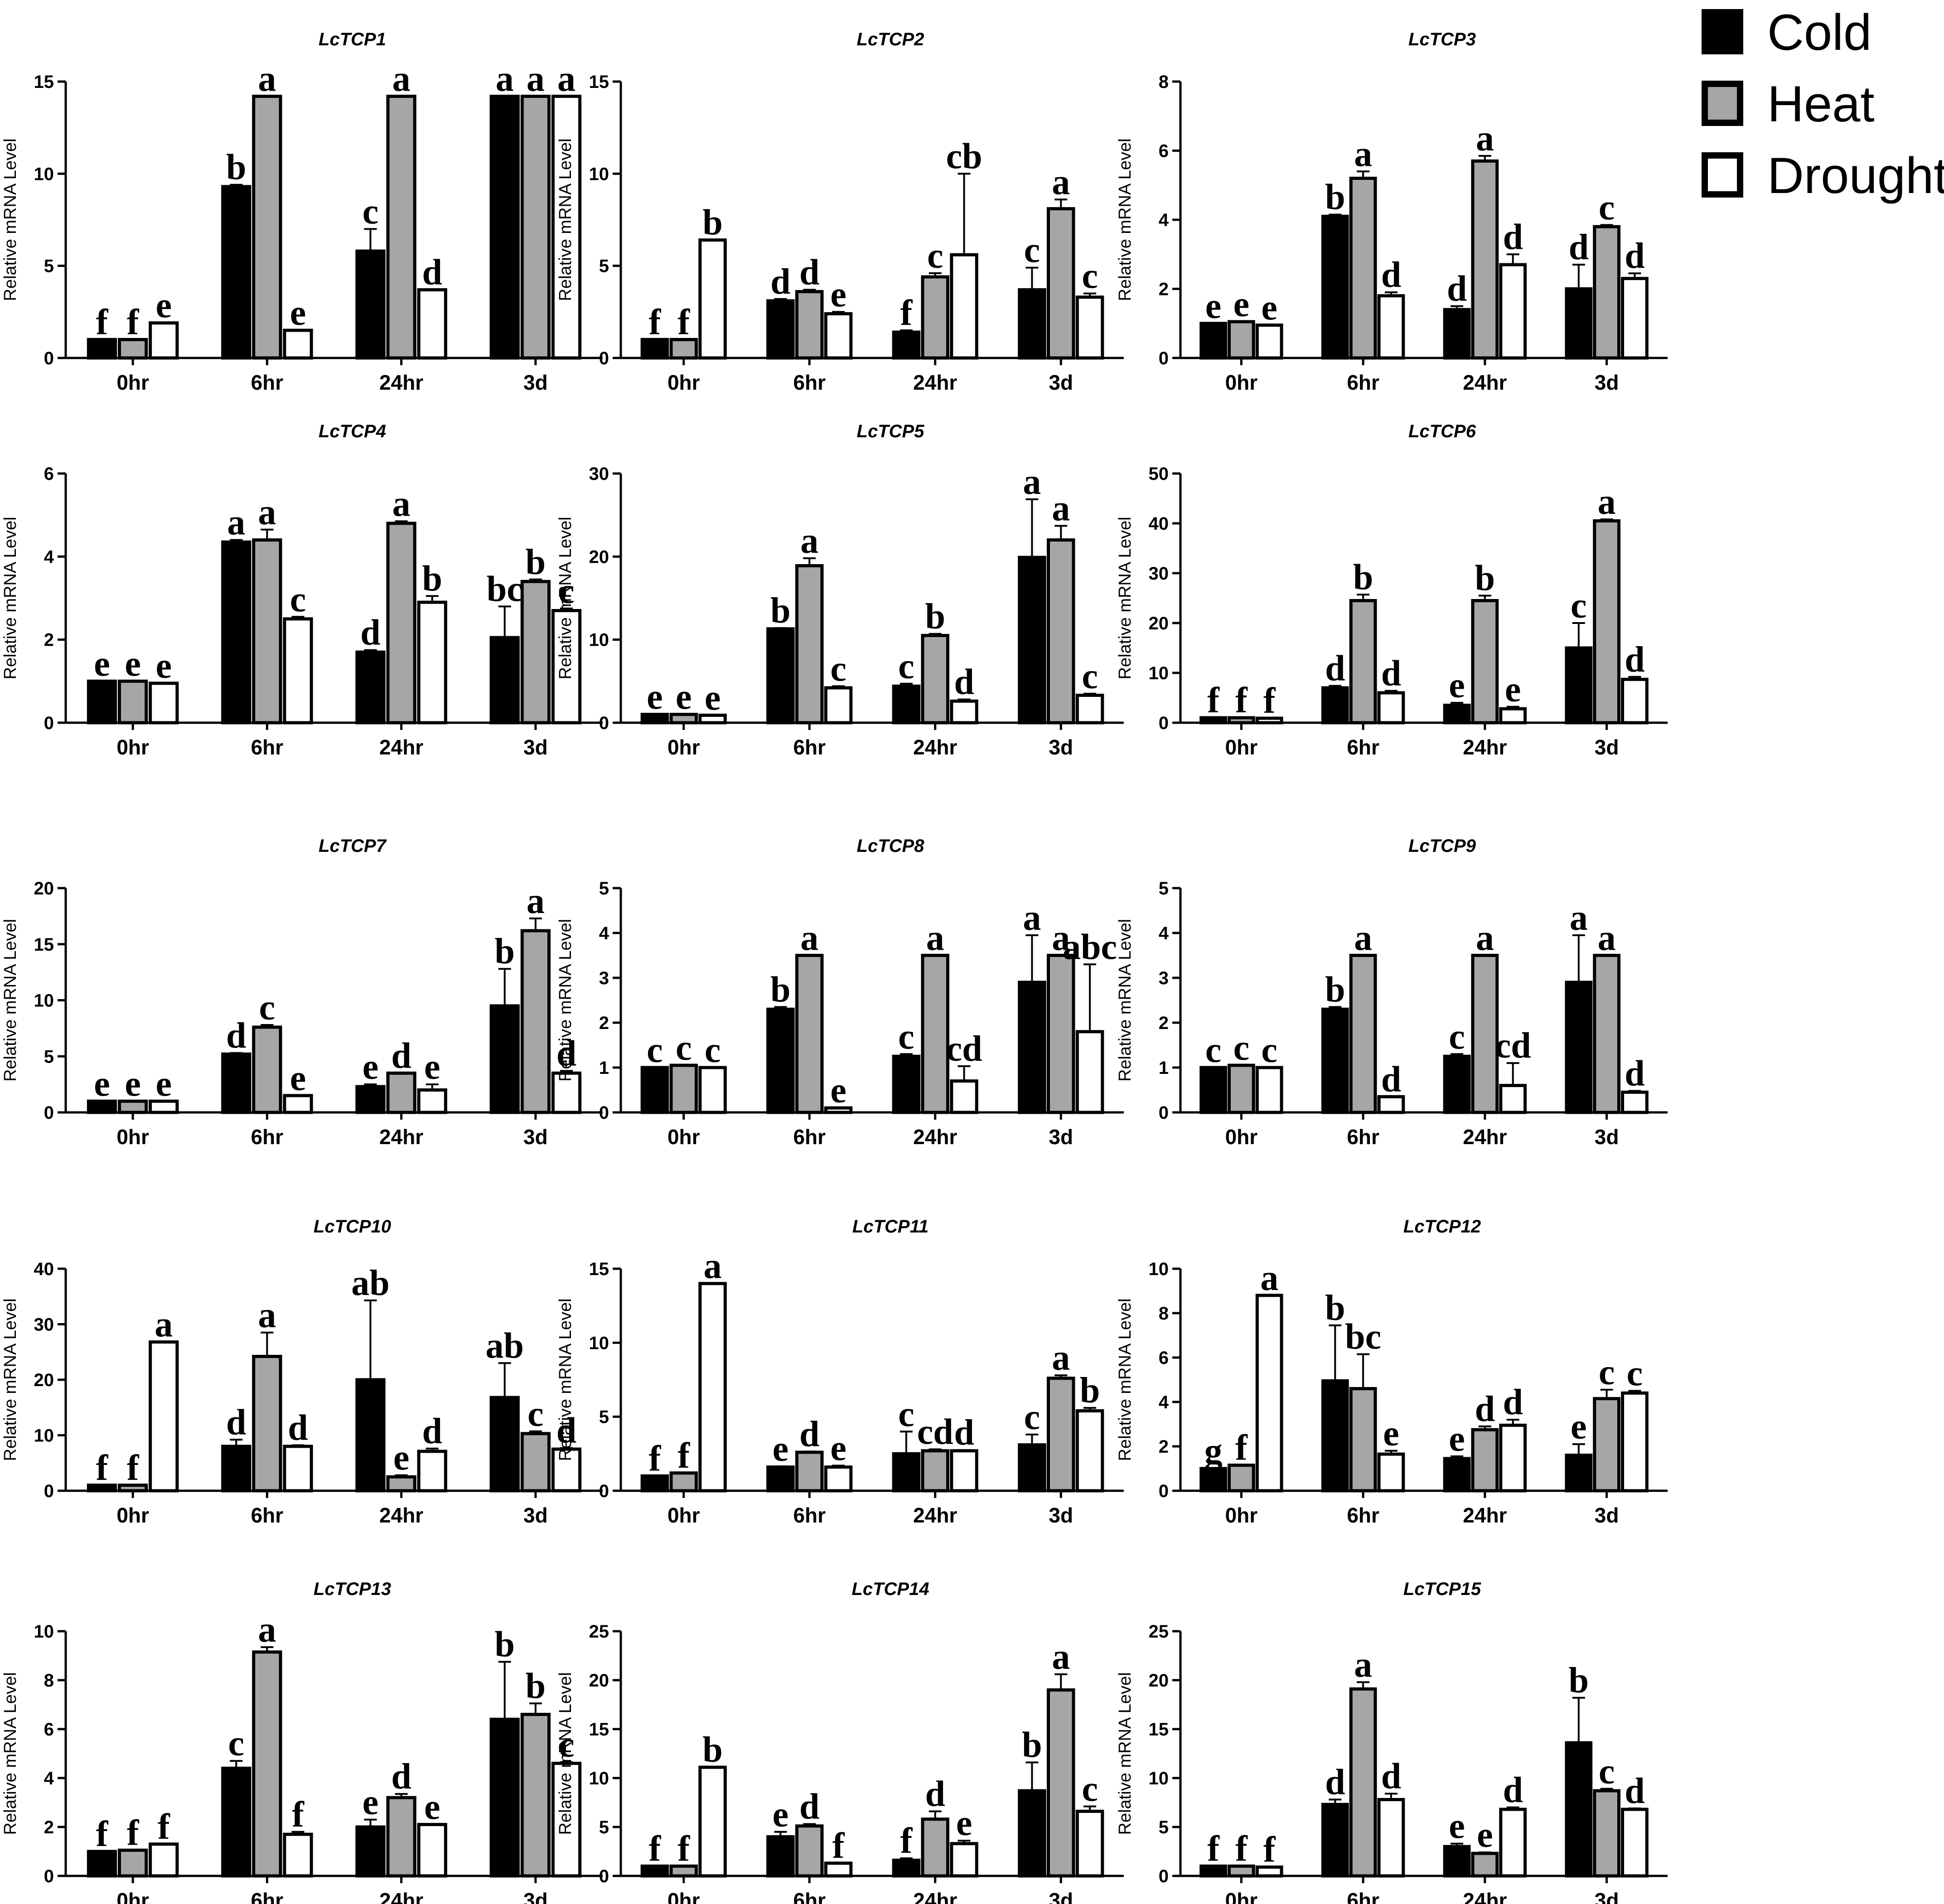 This screenshot has width=1944, height=1904. I want to click on y-tick-label: 50, so click(1159, 474).